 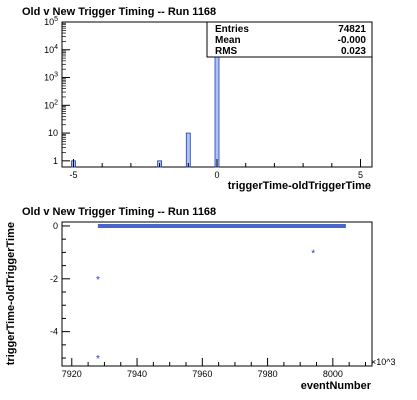 What do you see at coordinates (226, 51) in the screenshot?
I see `stats-label: RMS` at bounding box center [226, 51].